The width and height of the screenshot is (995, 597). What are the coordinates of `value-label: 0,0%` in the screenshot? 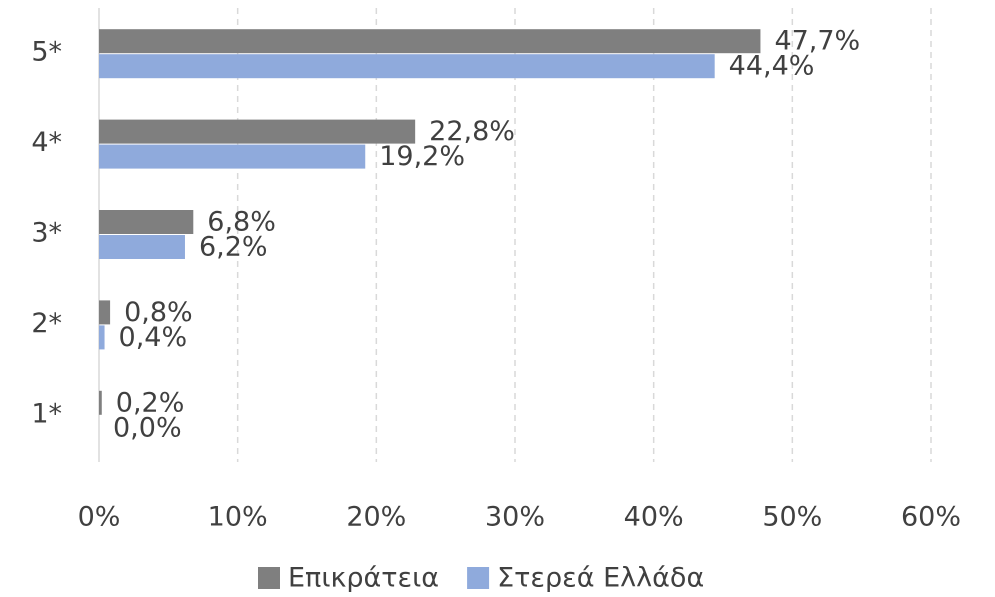 It's located at (147, 427).